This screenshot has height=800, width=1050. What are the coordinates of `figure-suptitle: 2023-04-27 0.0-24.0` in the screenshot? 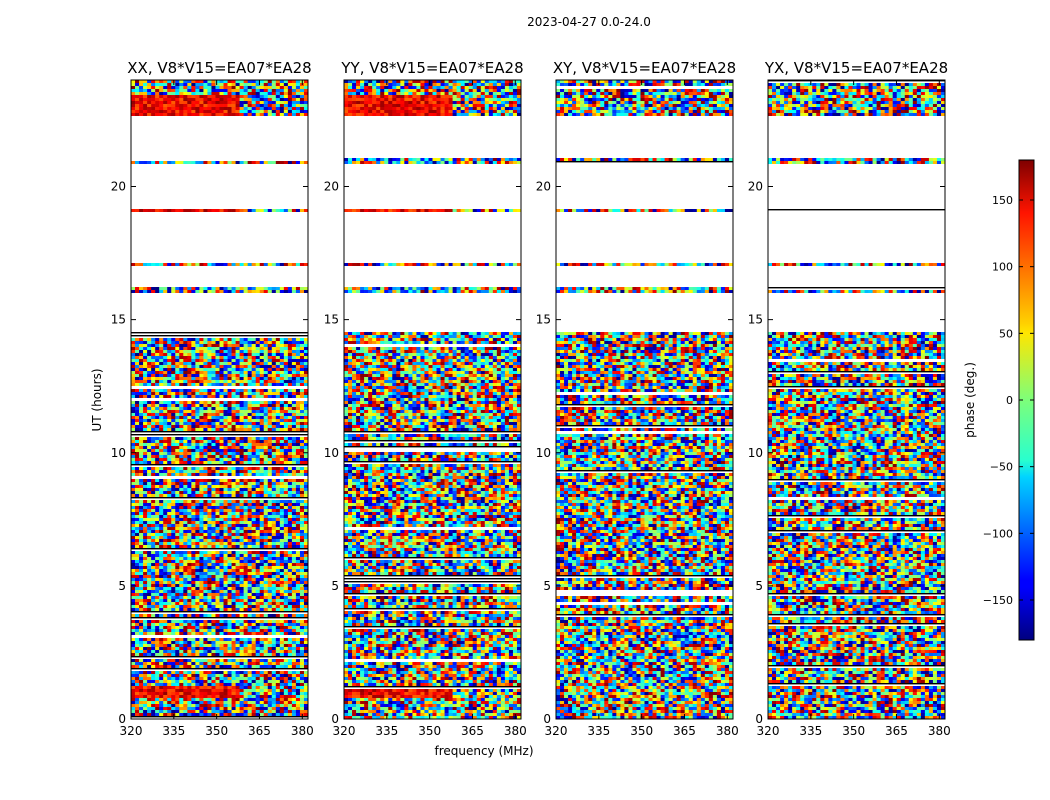 It's located at (589, 22).